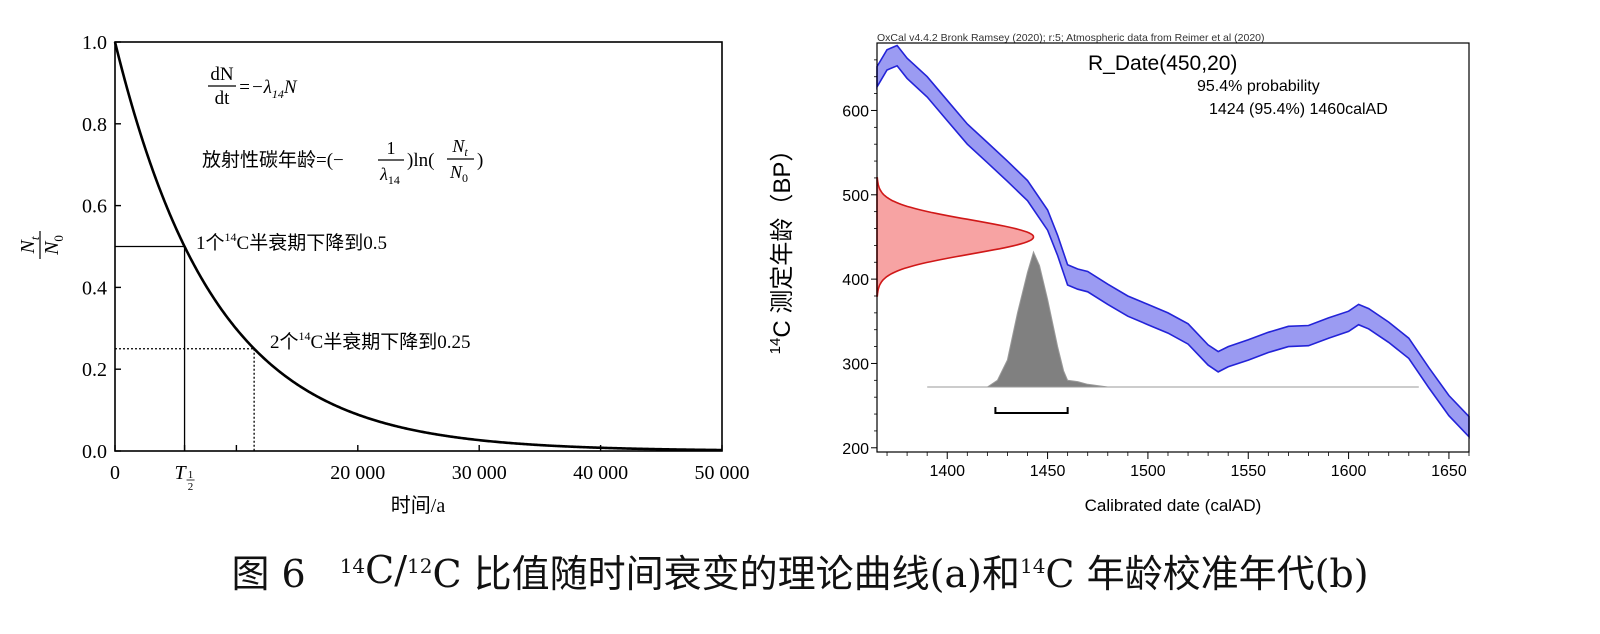 This screenshot has width=1600, height=634. I want to click on panel-b-x-tick-label: 1400, so click(947, 471).